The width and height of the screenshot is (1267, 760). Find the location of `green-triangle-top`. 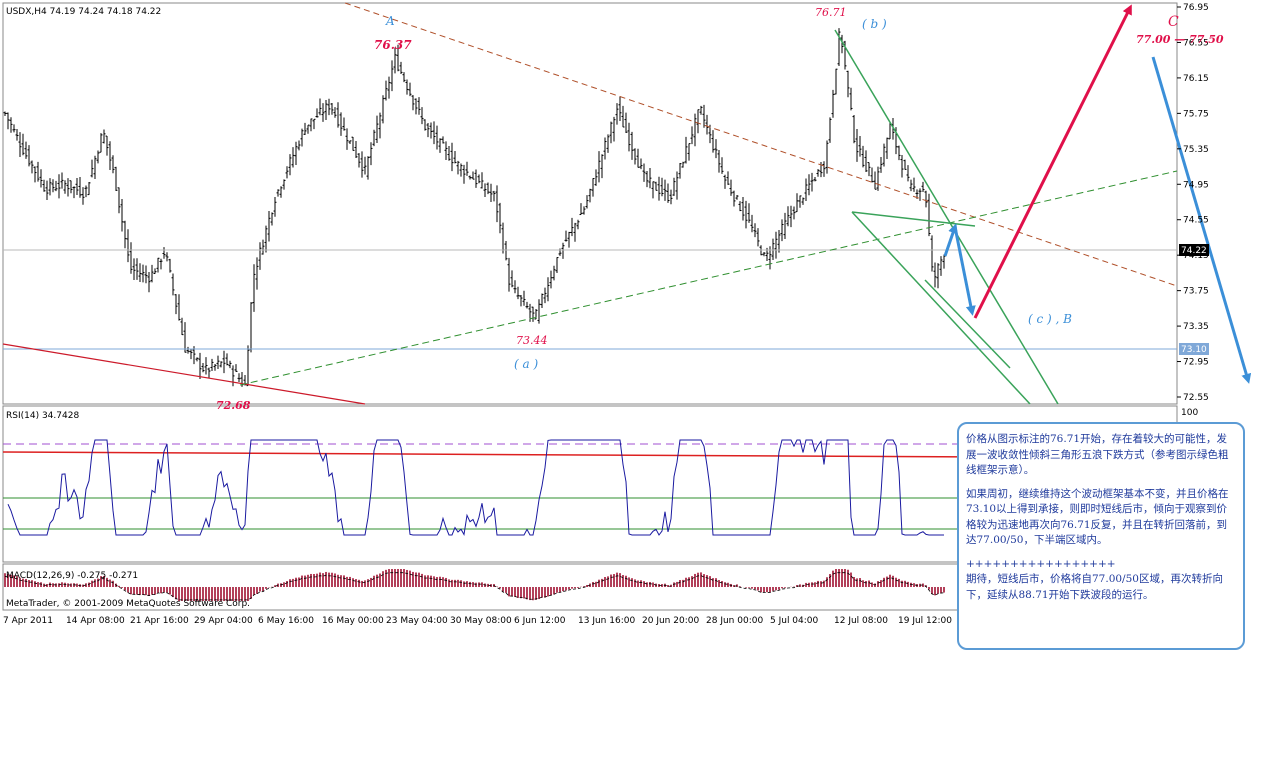

green-triangle-top is located at coordinates (913, 219).